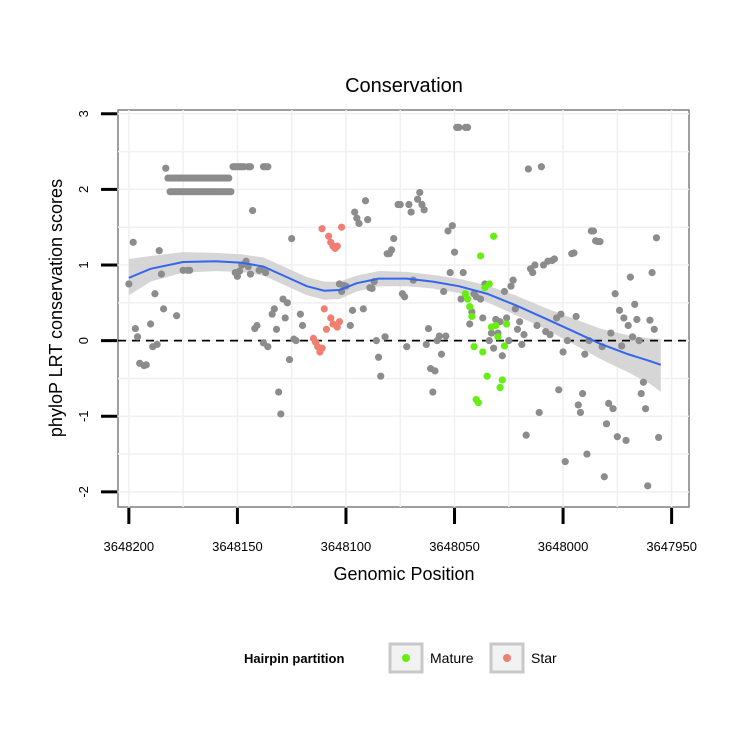  Describe the element at coordinates (294, 658) in the screenshot. I see `legend-title: Hairpin partition` at that location.